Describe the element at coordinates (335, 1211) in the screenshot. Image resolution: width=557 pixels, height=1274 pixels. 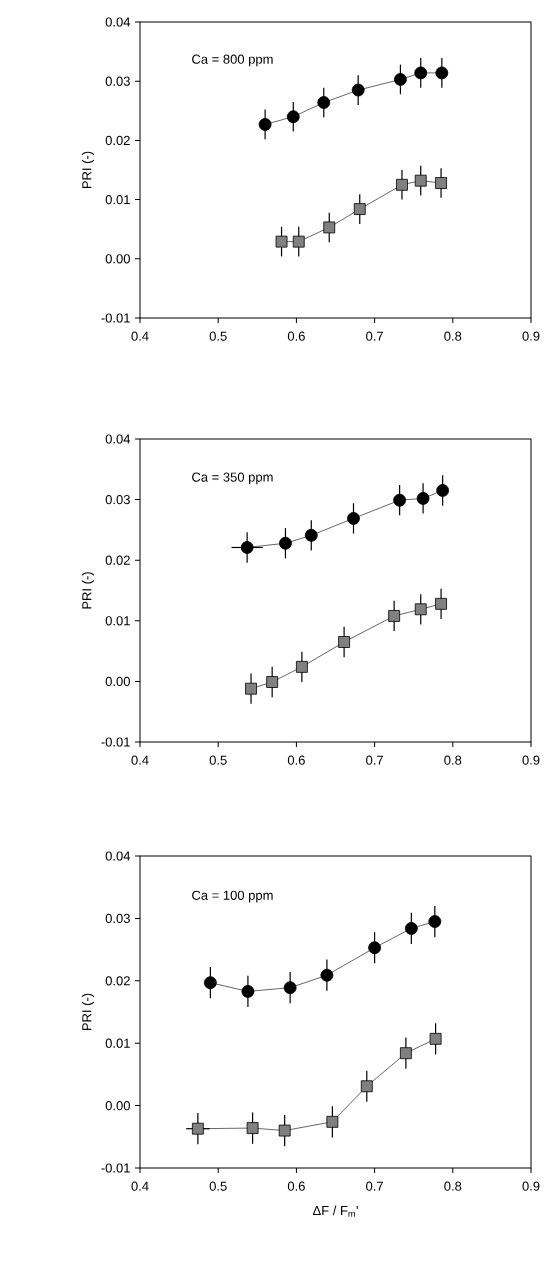
I see `x-axis-title: ΔF / F$_{m}$'` at that location.